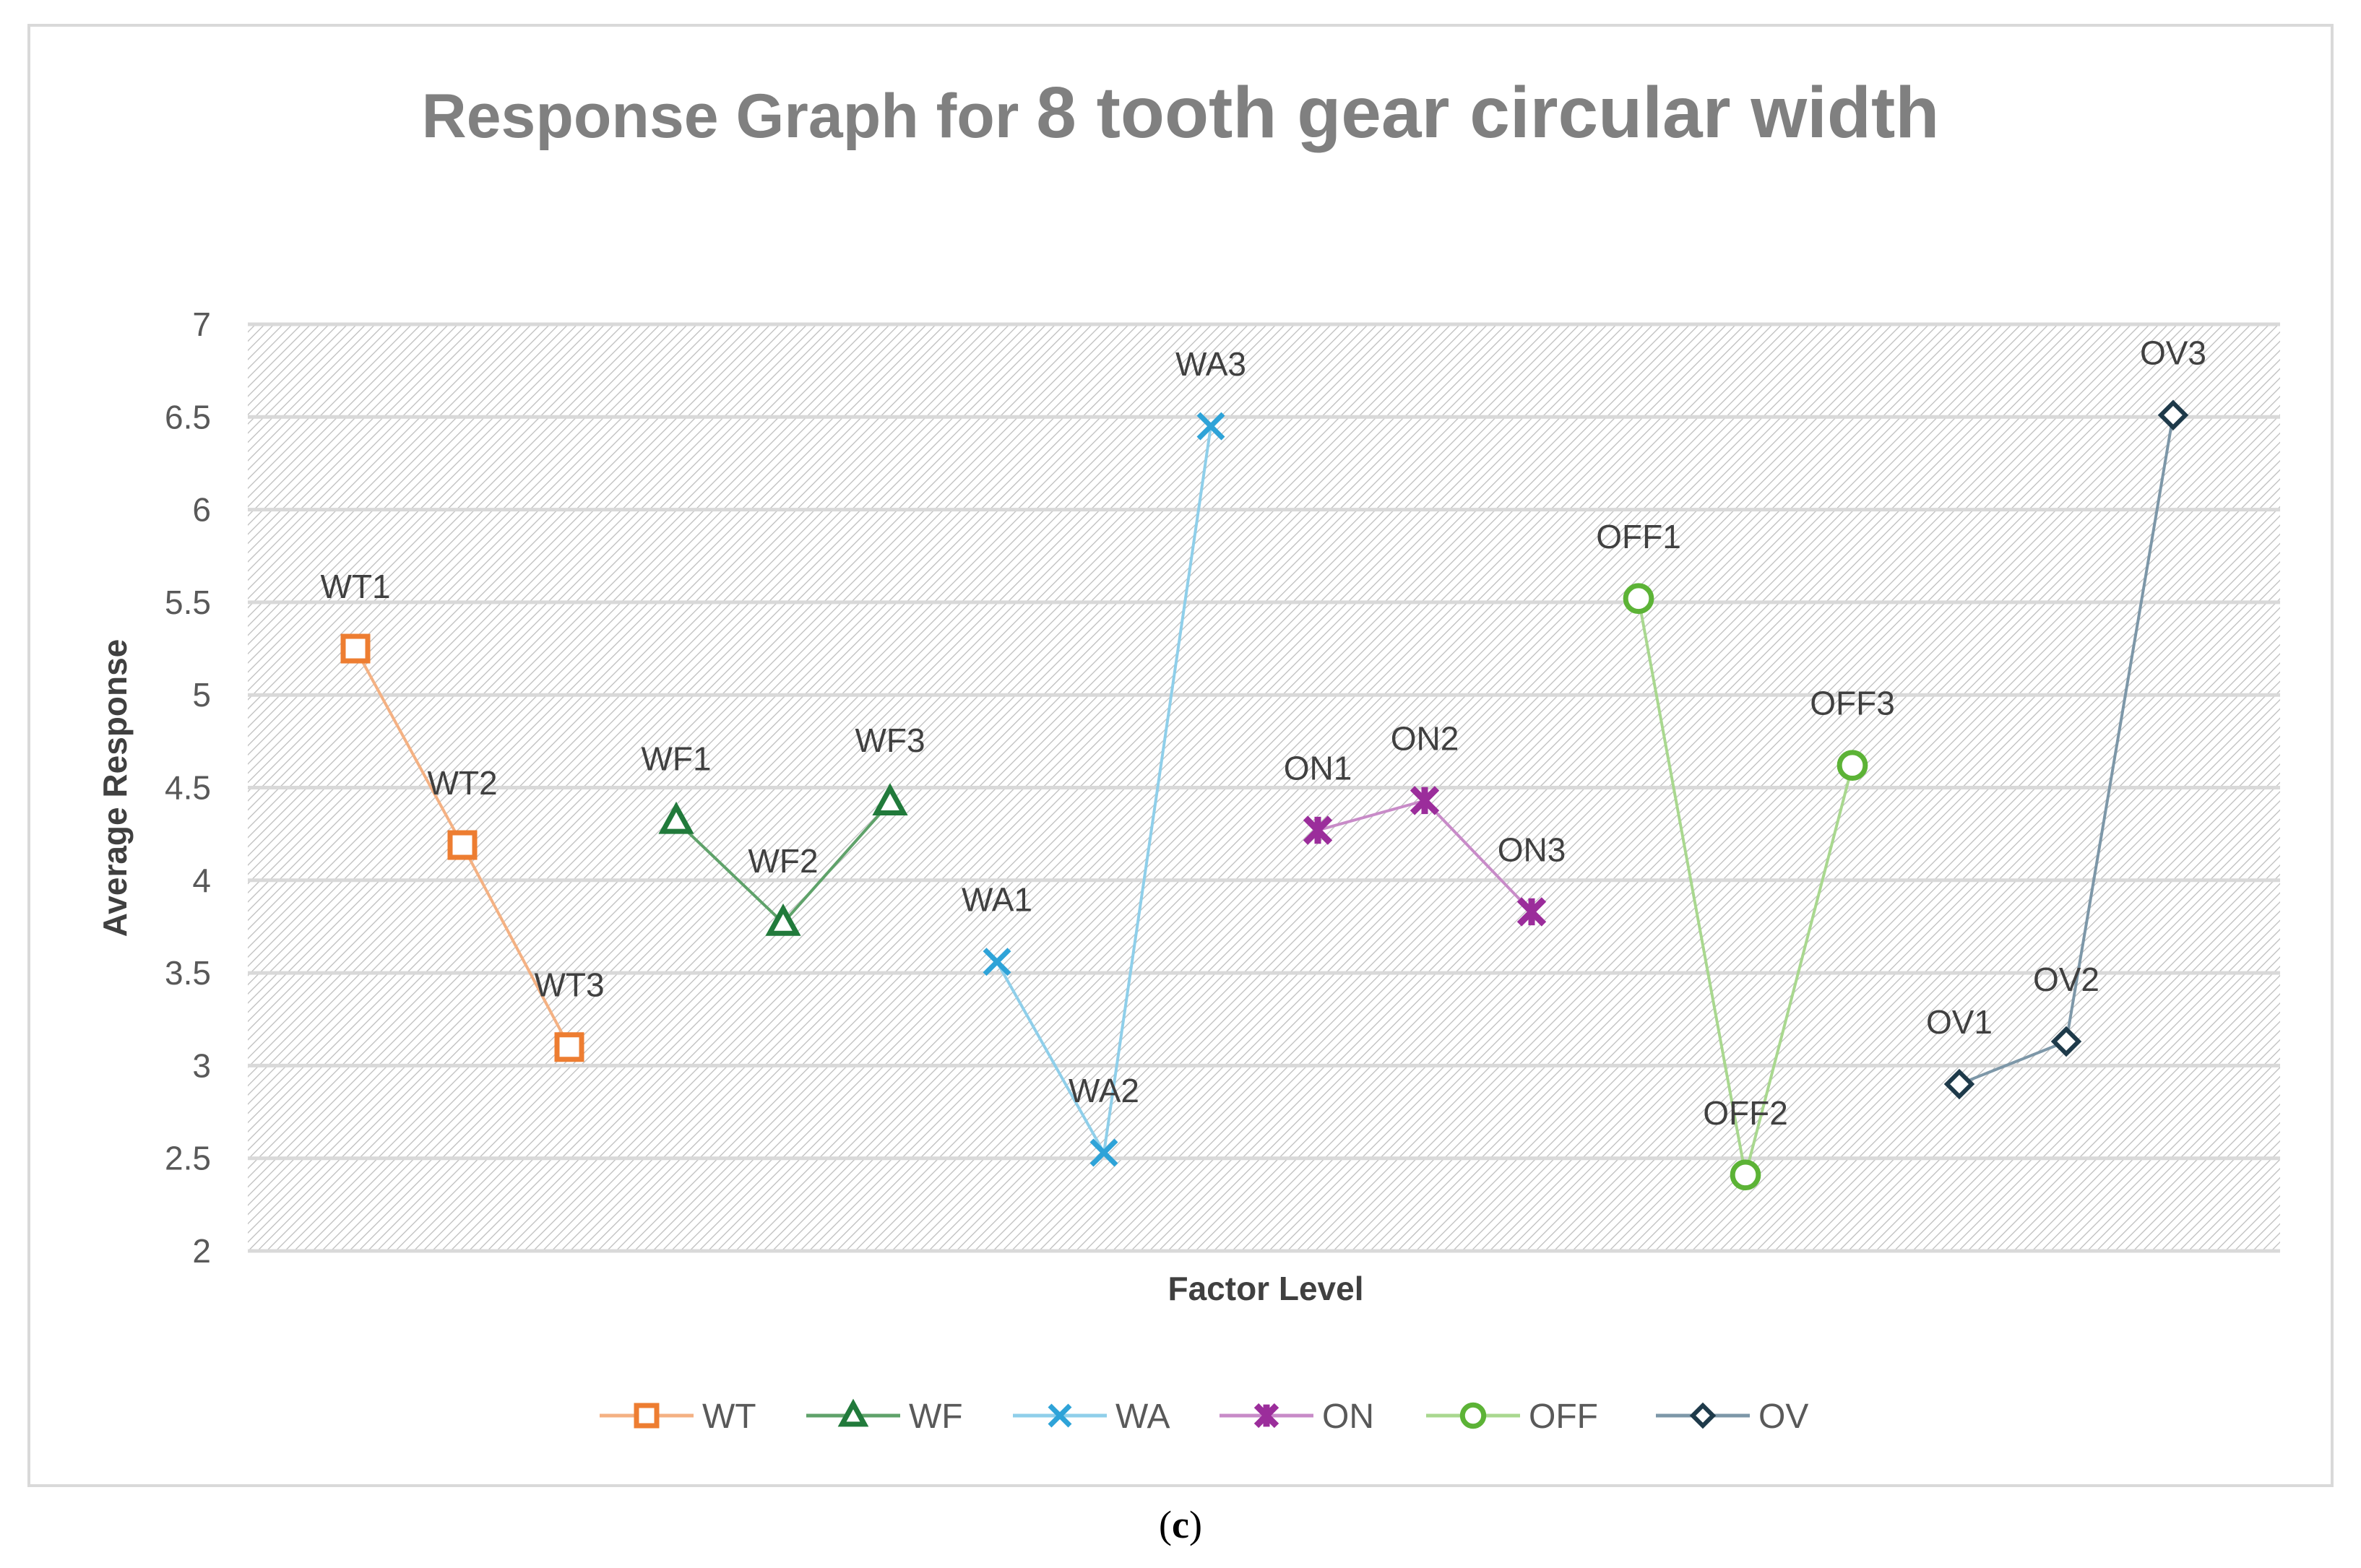 The height and width of the screenshot is (1568, 2361). Describe the element at coordinates (1532, 849) in the screenshot. I see `data-label-on3: ON3` at that location.